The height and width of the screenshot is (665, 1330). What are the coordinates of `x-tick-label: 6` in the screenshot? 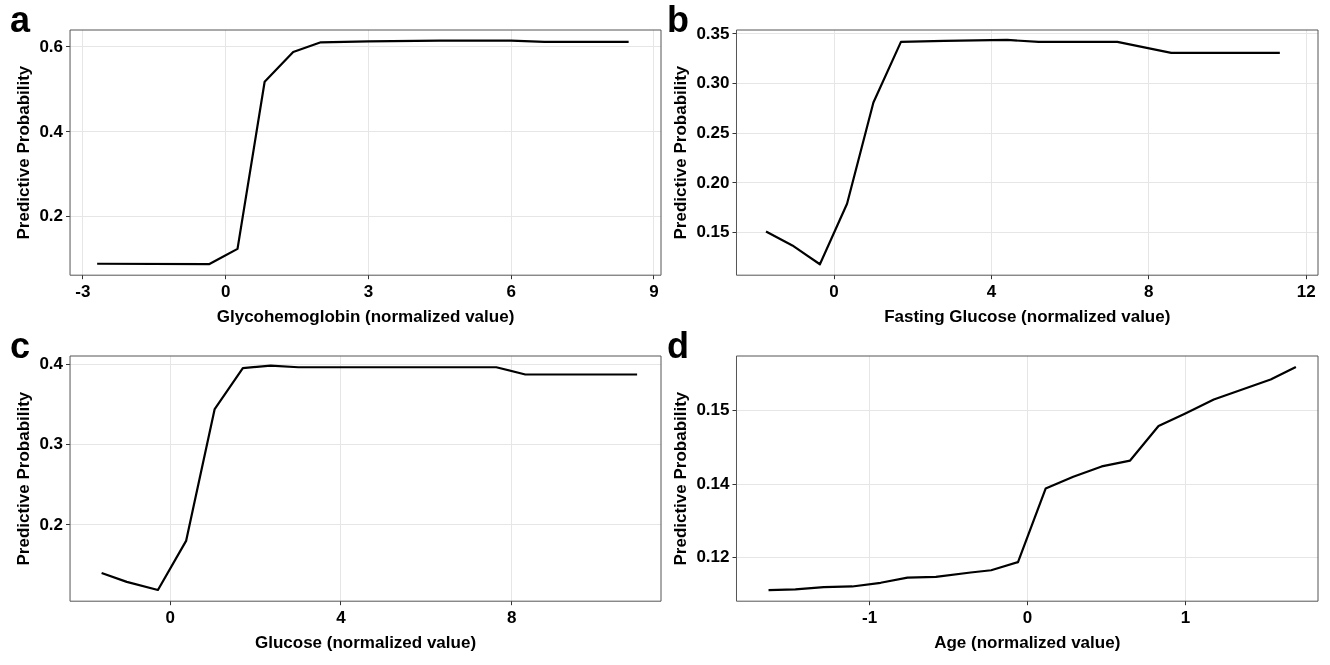 It's located at (511, 292).